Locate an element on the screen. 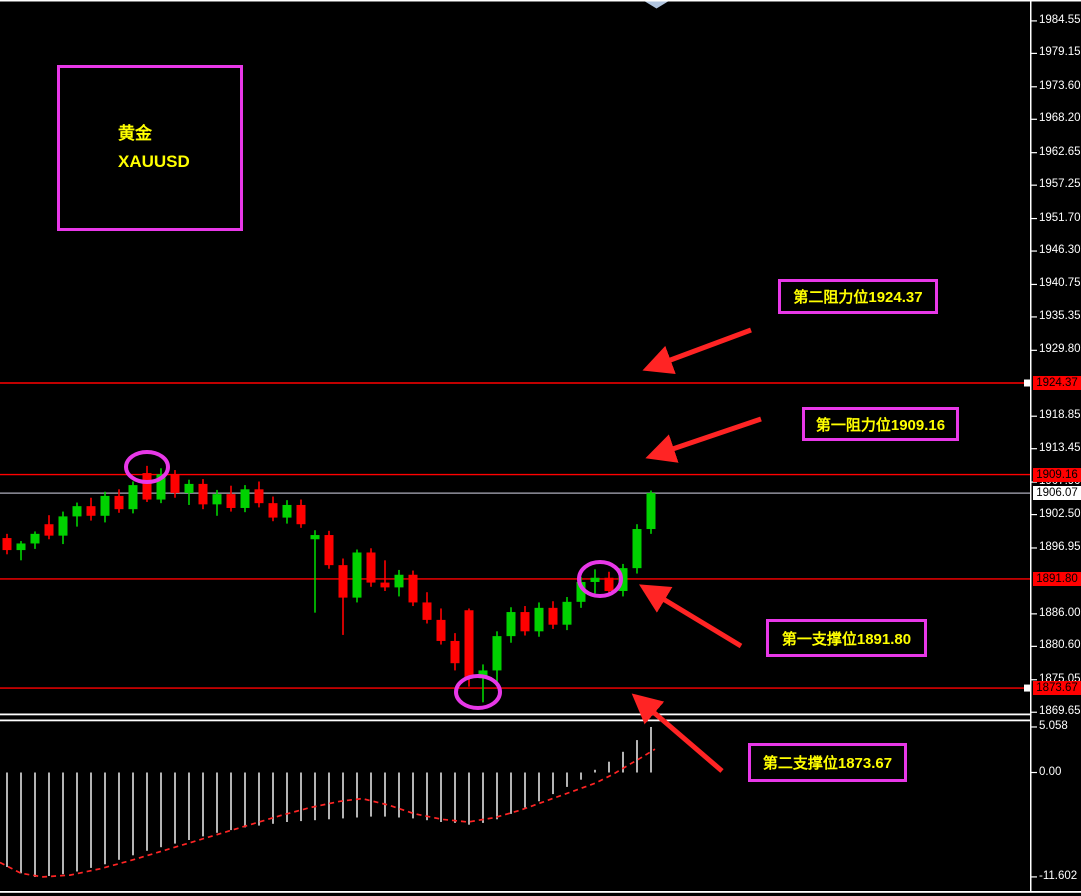 The image size is (1081, 896). signal-line is located at coordinates (328, 813).